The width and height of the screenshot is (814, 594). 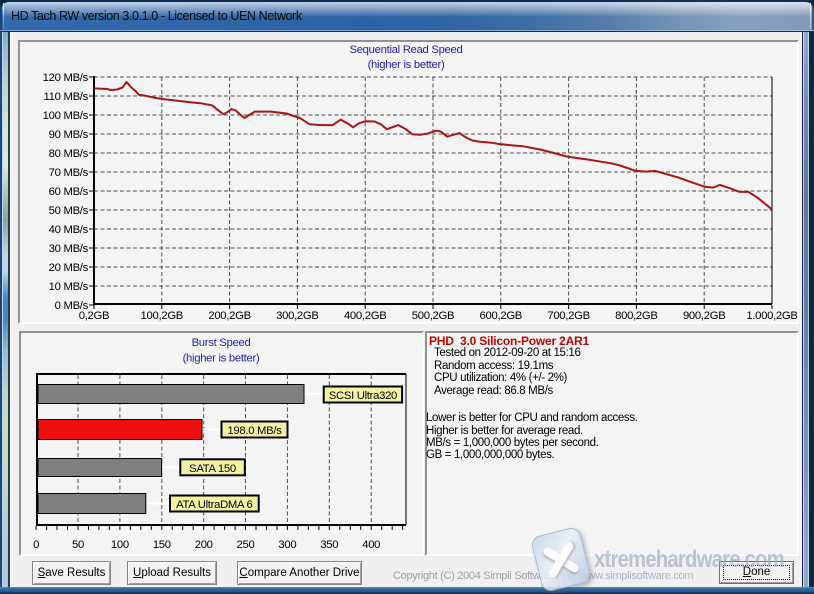 What do you see at coordinates (69, 249) in the screenshot?
I see `svg-text: 30 MB/s` at bounding box center [69, 249].